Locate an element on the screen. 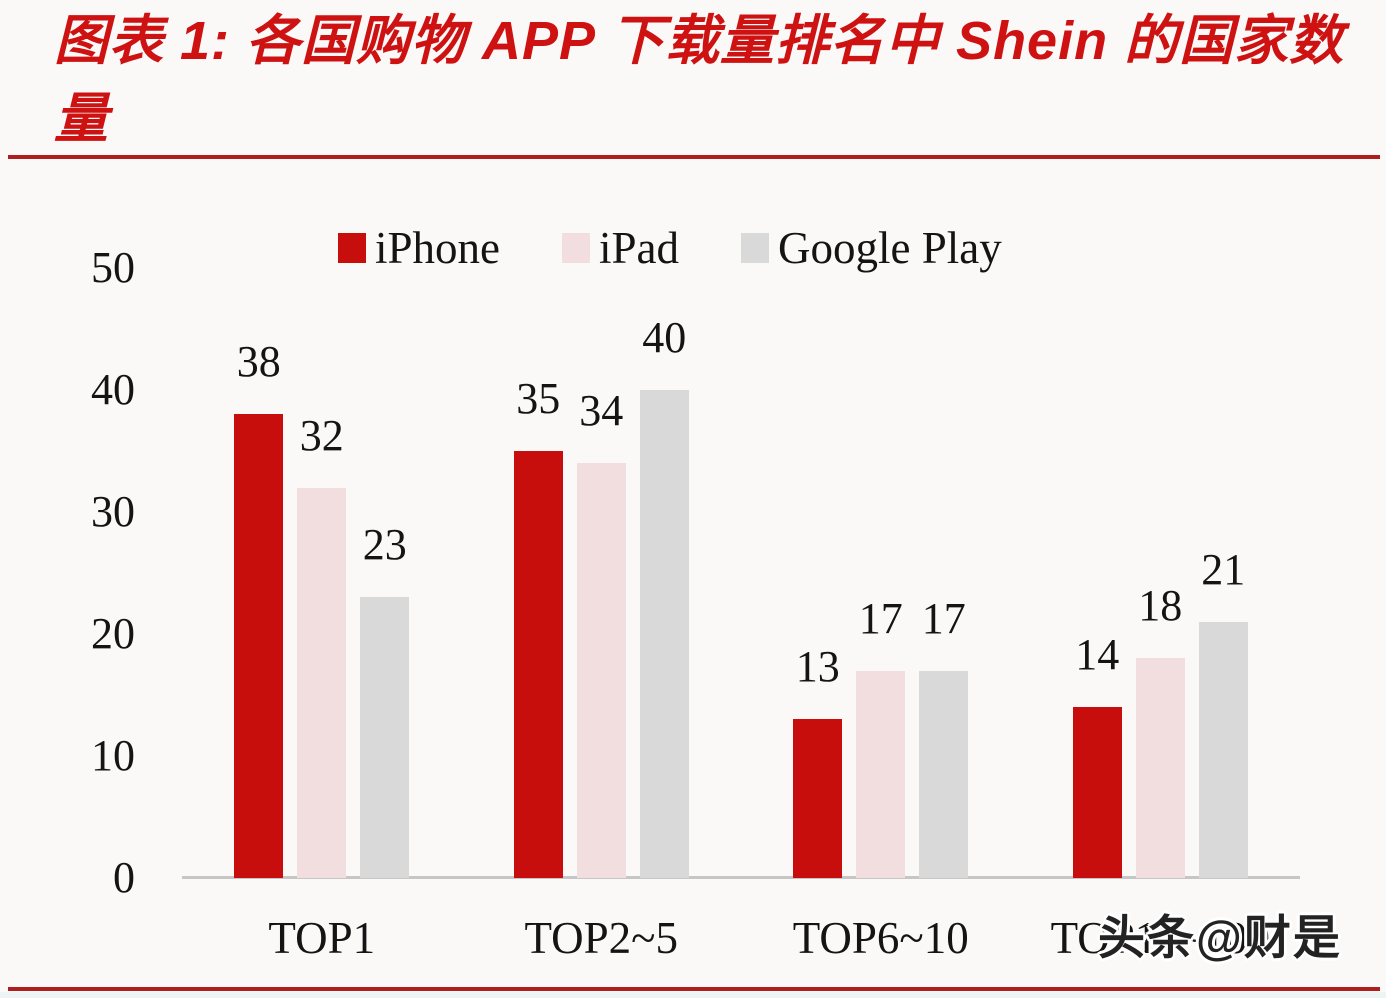 This screenshot has width=1386, height=998. legend-item-google-play: Google Play is located at coordinates (871, 247).